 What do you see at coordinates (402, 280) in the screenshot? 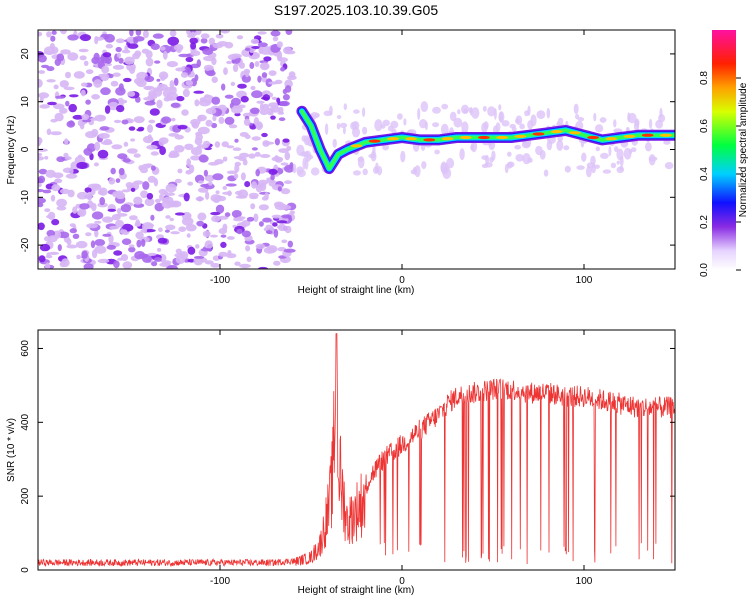
I see `spectrogram-xtick-label: 0` at bounding box center [402, 280].